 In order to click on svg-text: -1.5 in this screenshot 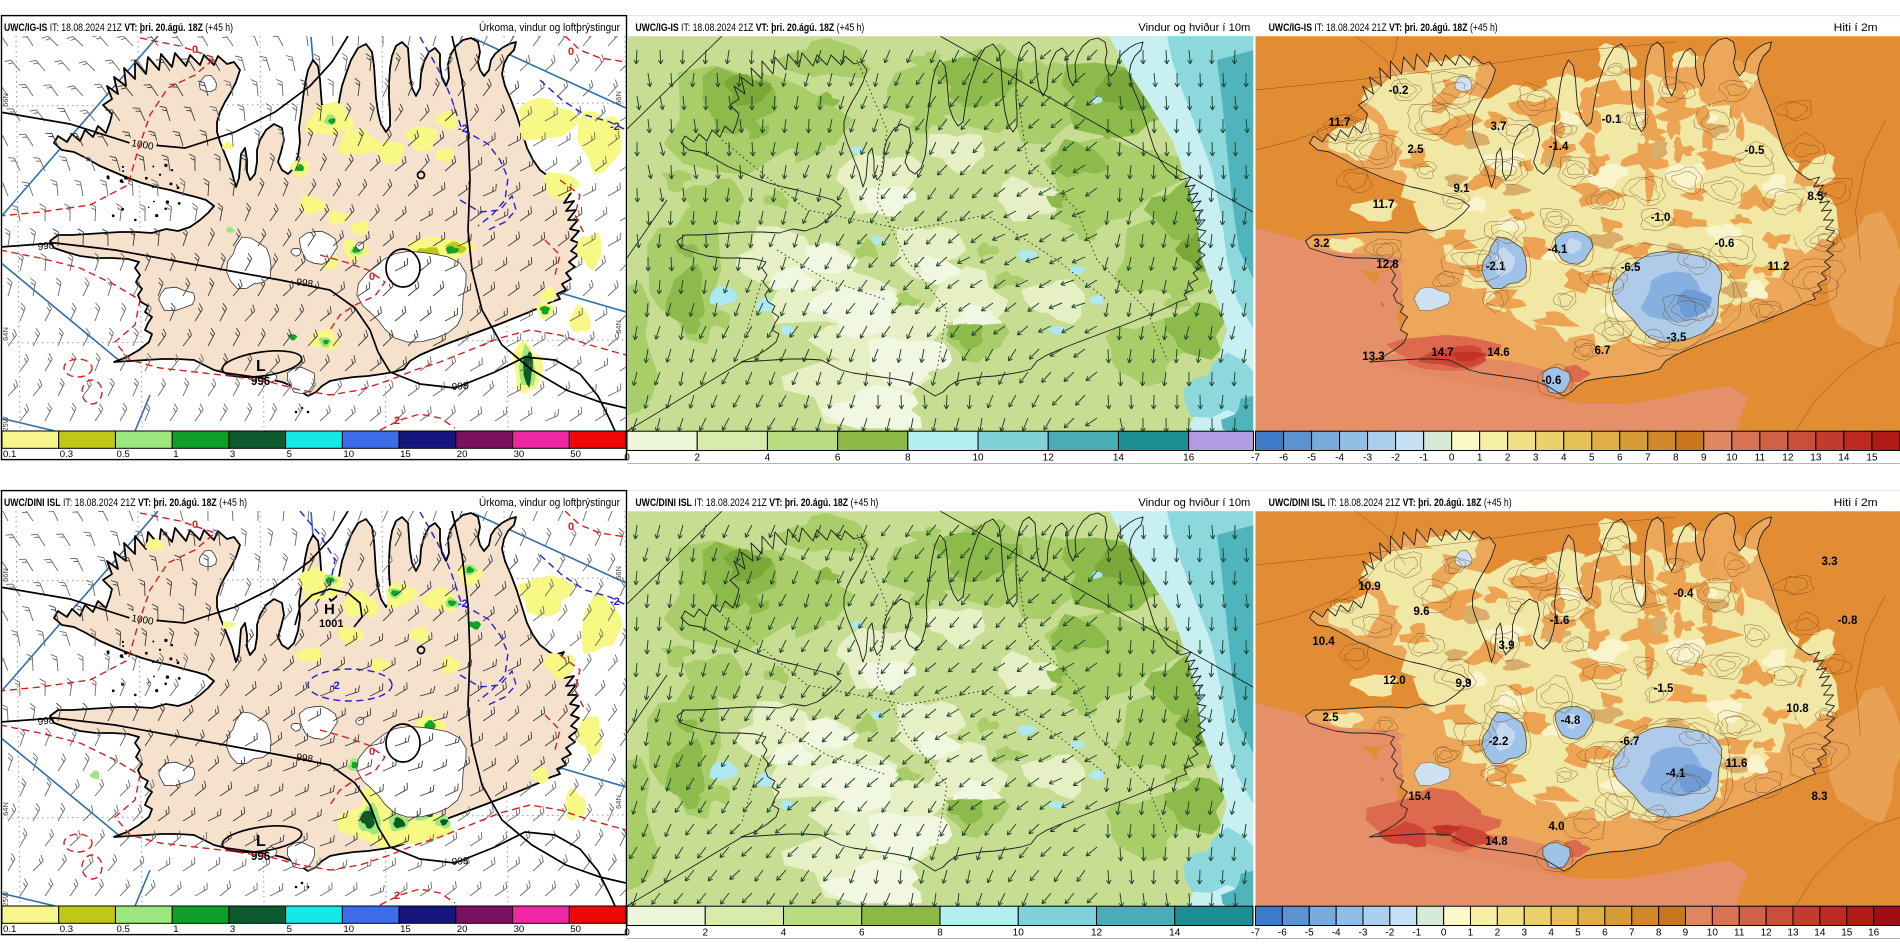, I will do `click(1664, 689)`.